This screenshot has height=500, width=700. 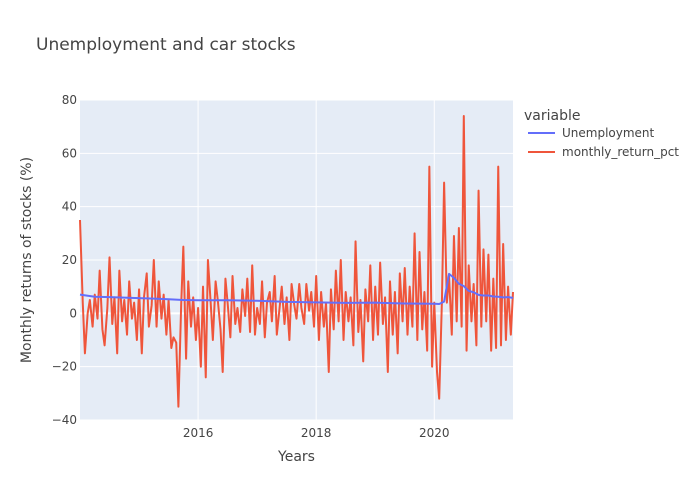 What do you see at coordinates (198, 433) in the screenshot?
I see `x-tick-label: 2016` at bounding box center [198, 433].